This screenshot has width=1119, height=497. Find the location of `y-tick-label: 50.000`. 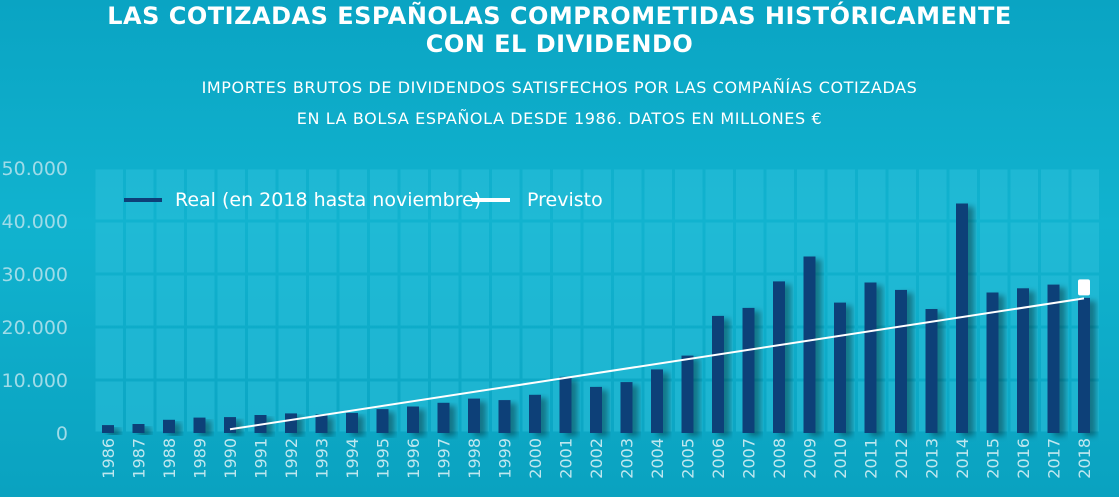

y-tick-label: 50.000 is located at coordinates (35, 169).